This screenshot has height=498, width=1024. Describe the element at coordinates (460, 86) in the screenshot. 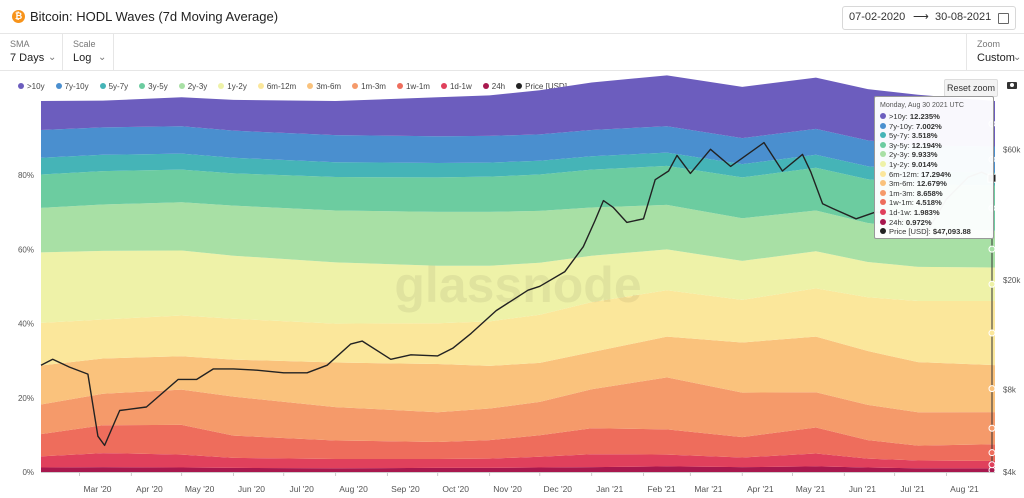

I see `legend-label: 1d-1w` at that location.